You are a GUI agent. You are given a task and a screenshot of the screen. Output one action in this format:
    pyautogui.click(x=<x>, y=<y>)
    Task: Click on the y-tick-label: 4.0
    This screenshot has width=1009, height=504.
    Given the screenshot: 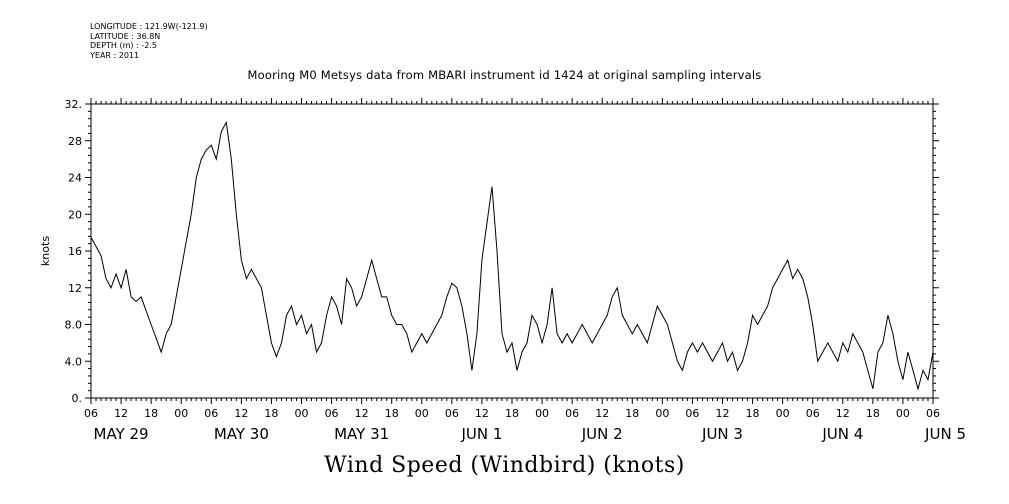 What is the action you would take?
    pyautogui.click(x=74, y=361)
    